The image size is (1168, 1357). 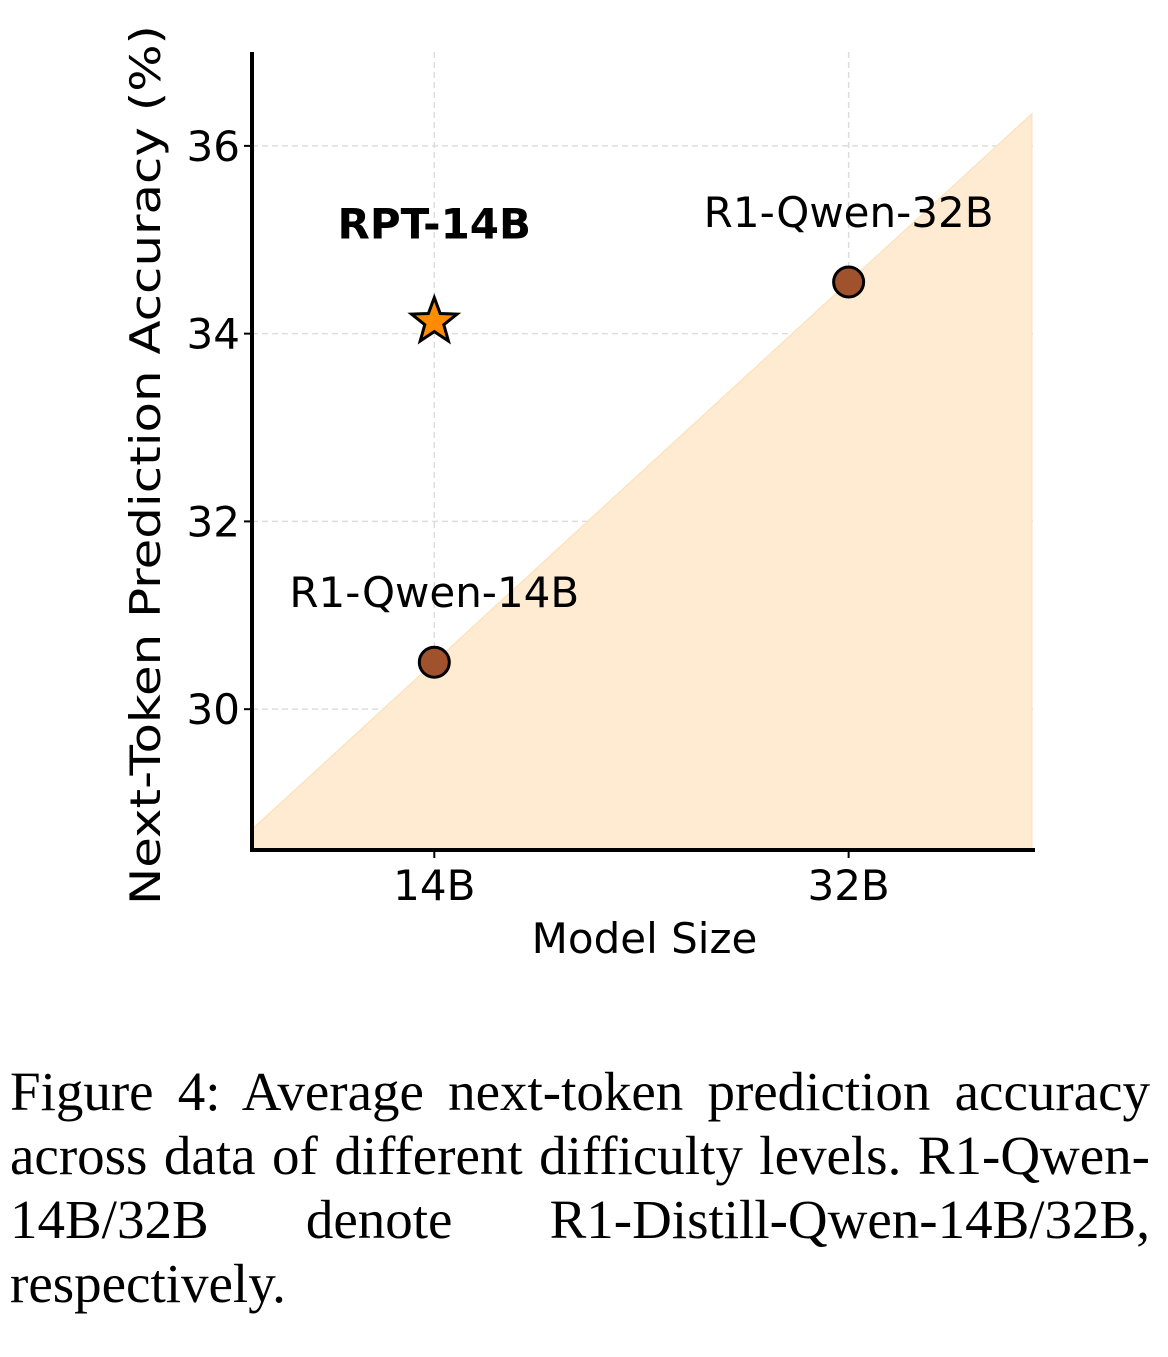 I want to click on y-tick-label: 34, so click(x=213, y=334).